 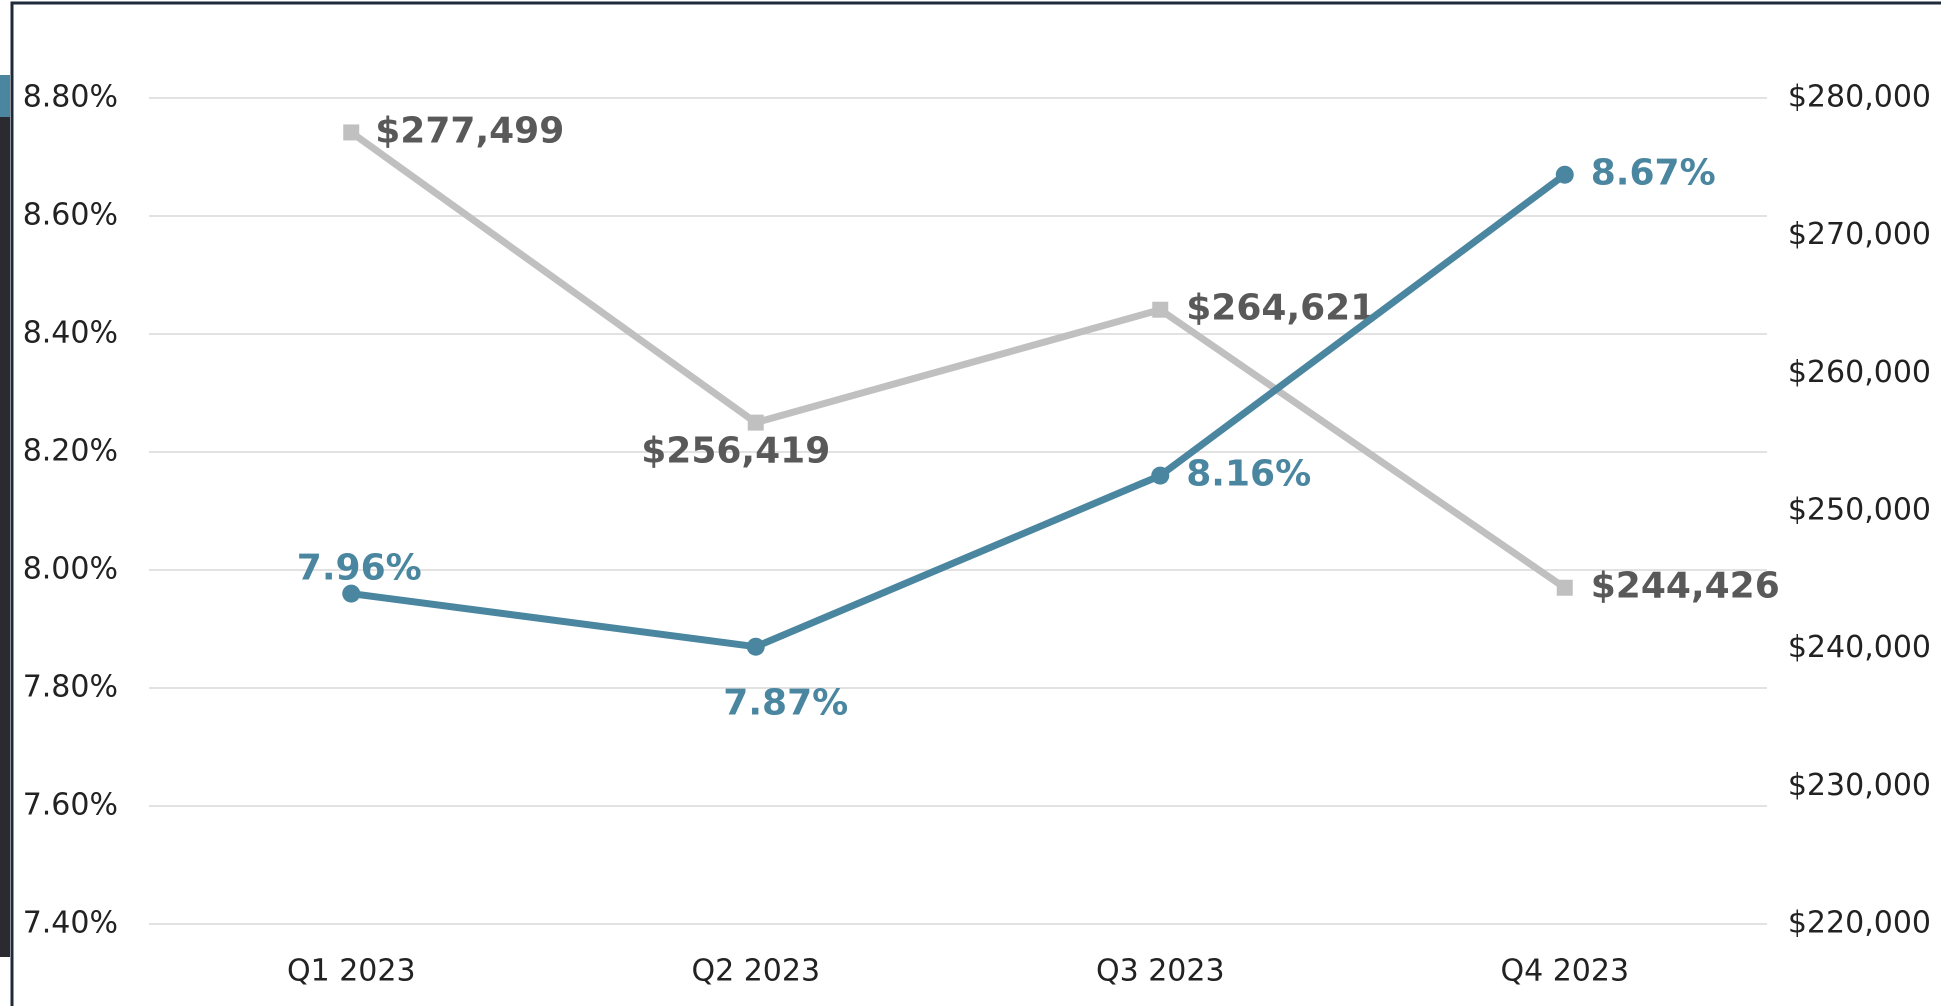 I want to click on y2-tick-label: $260,000, so click(x=1859, y=372).